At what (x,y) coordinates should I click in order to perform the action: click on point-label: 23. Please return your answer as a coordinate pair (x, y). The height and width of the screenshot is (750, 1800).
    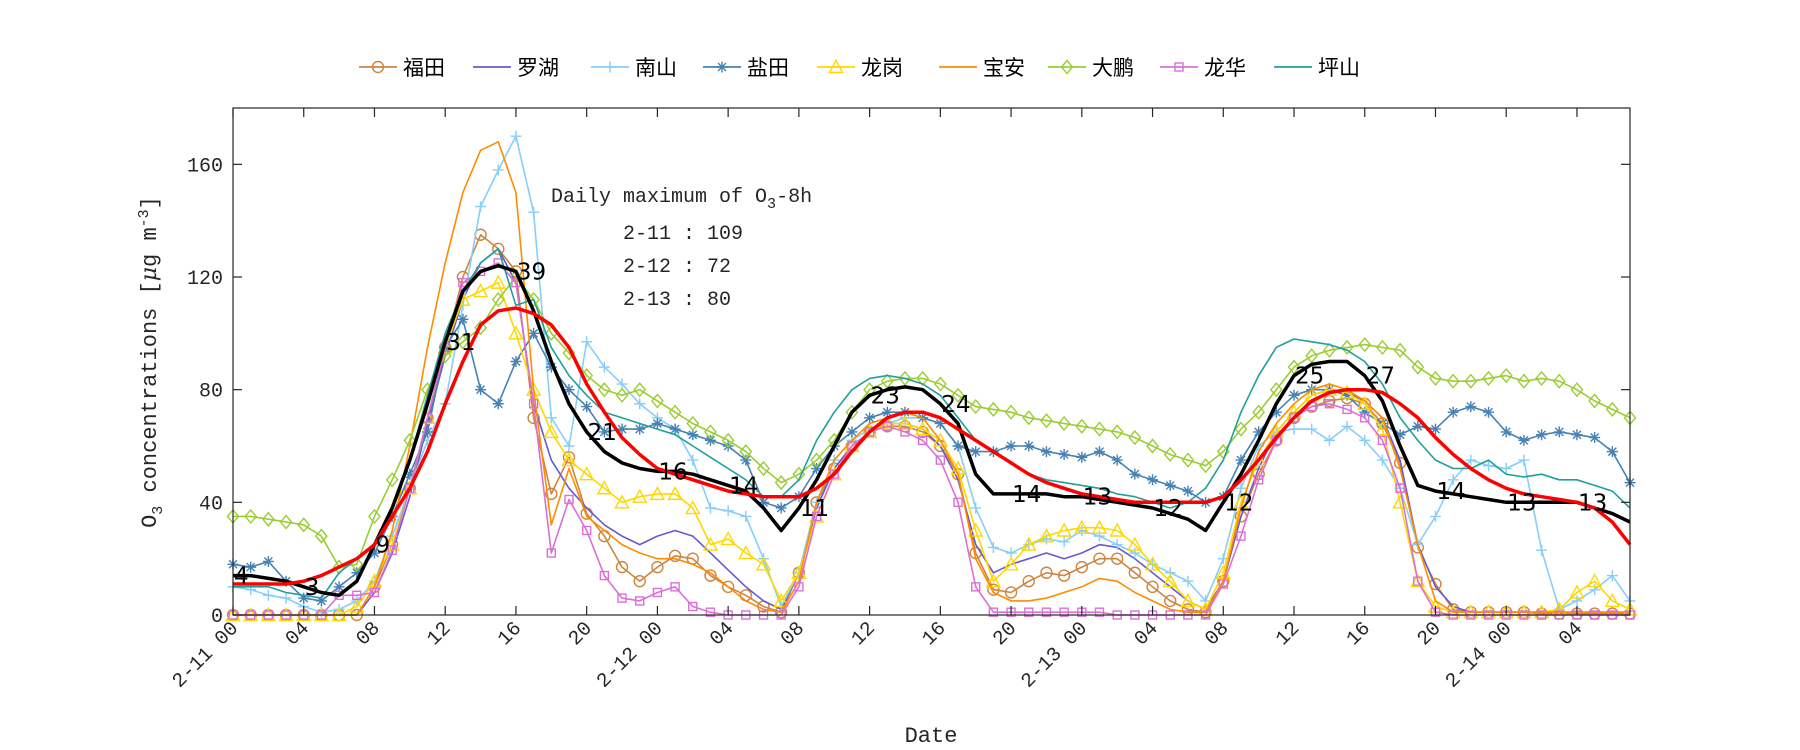
    Looking at the image, I should click on (885, 396).